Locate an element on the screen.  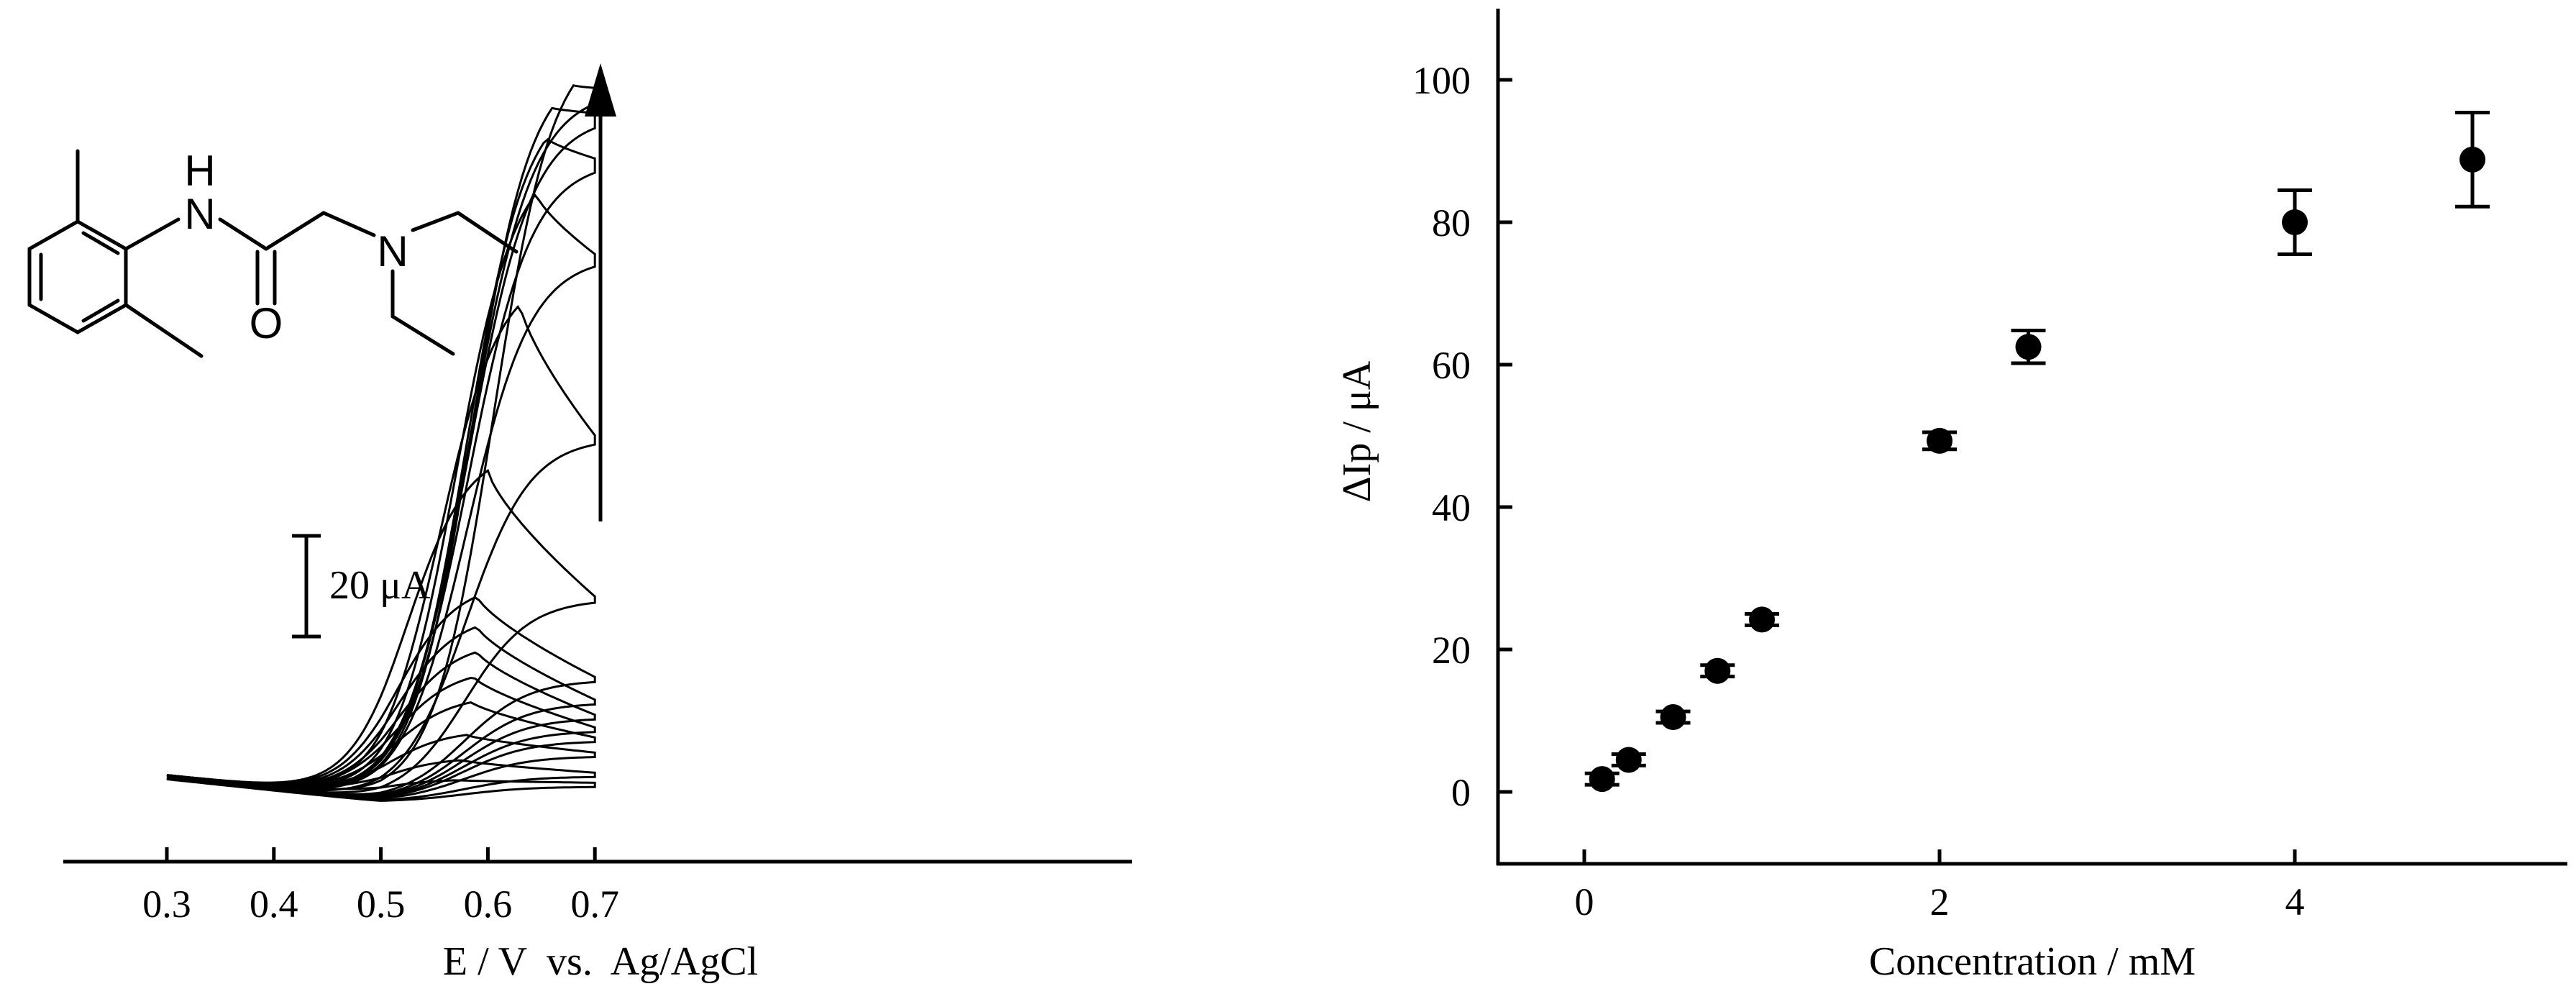
voltammogram-x-tick-label-0.7: 0.7 is located at coordinates (594, 904).